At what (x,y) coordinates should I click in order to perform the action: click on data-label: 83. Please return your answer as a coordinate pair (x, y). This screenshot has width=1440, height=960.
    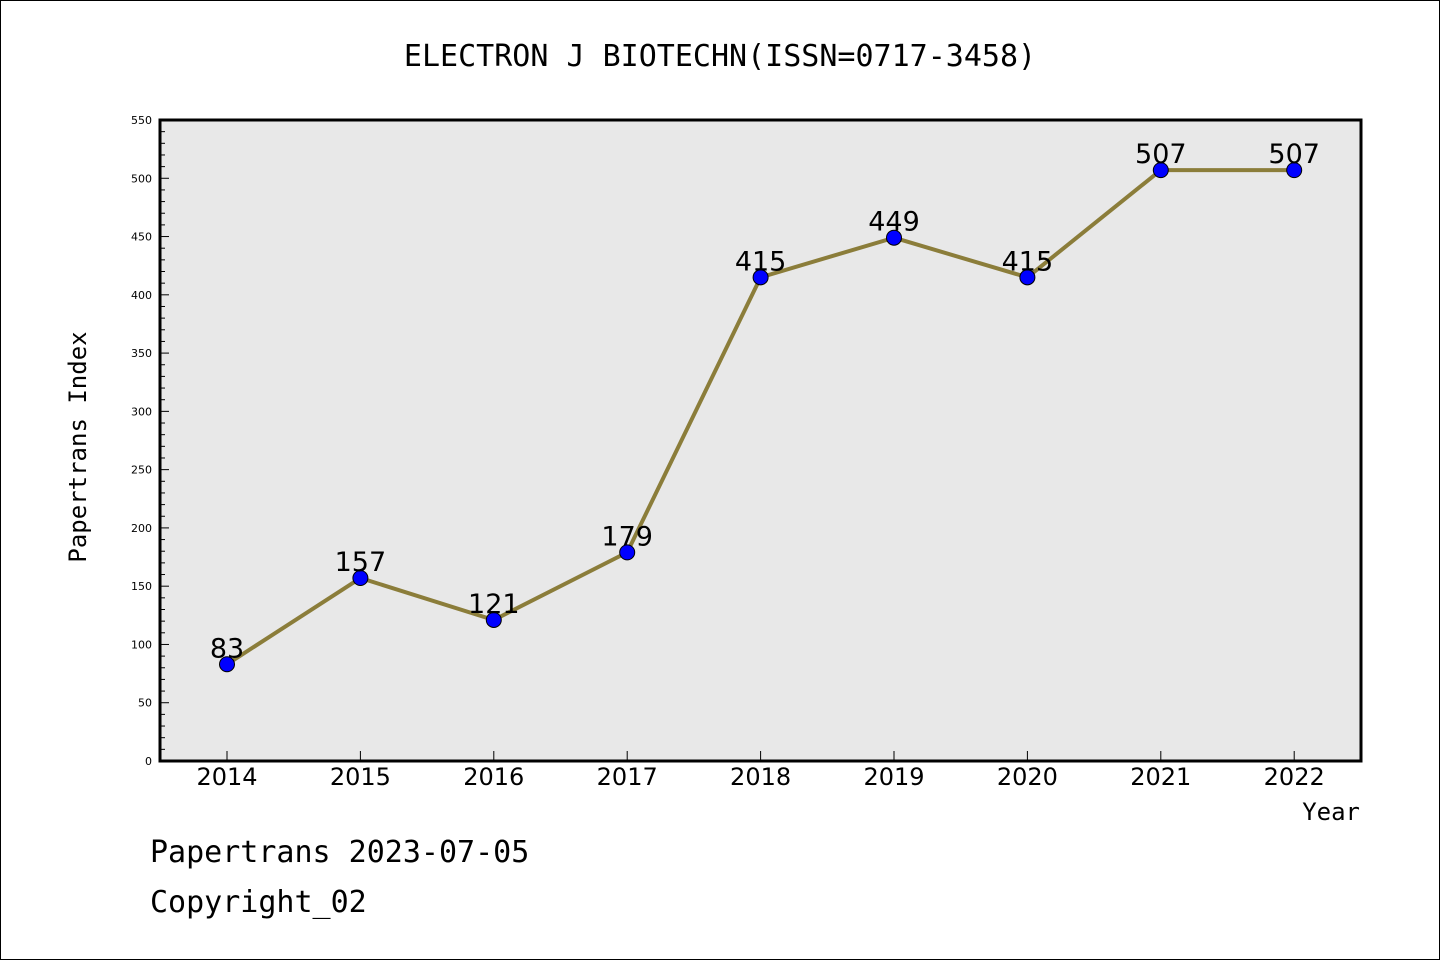
    Looking at the image, I should click on (227, 648).